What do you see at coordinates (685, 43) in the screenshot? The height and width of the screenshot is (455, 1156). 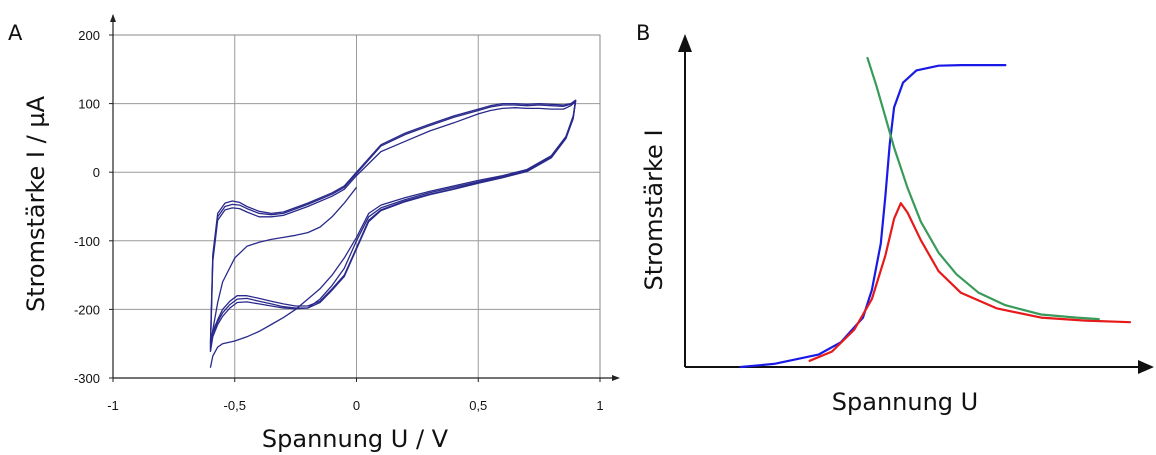 I see `panel-b-y-axis-arrow` at bounding box center [685, 43].